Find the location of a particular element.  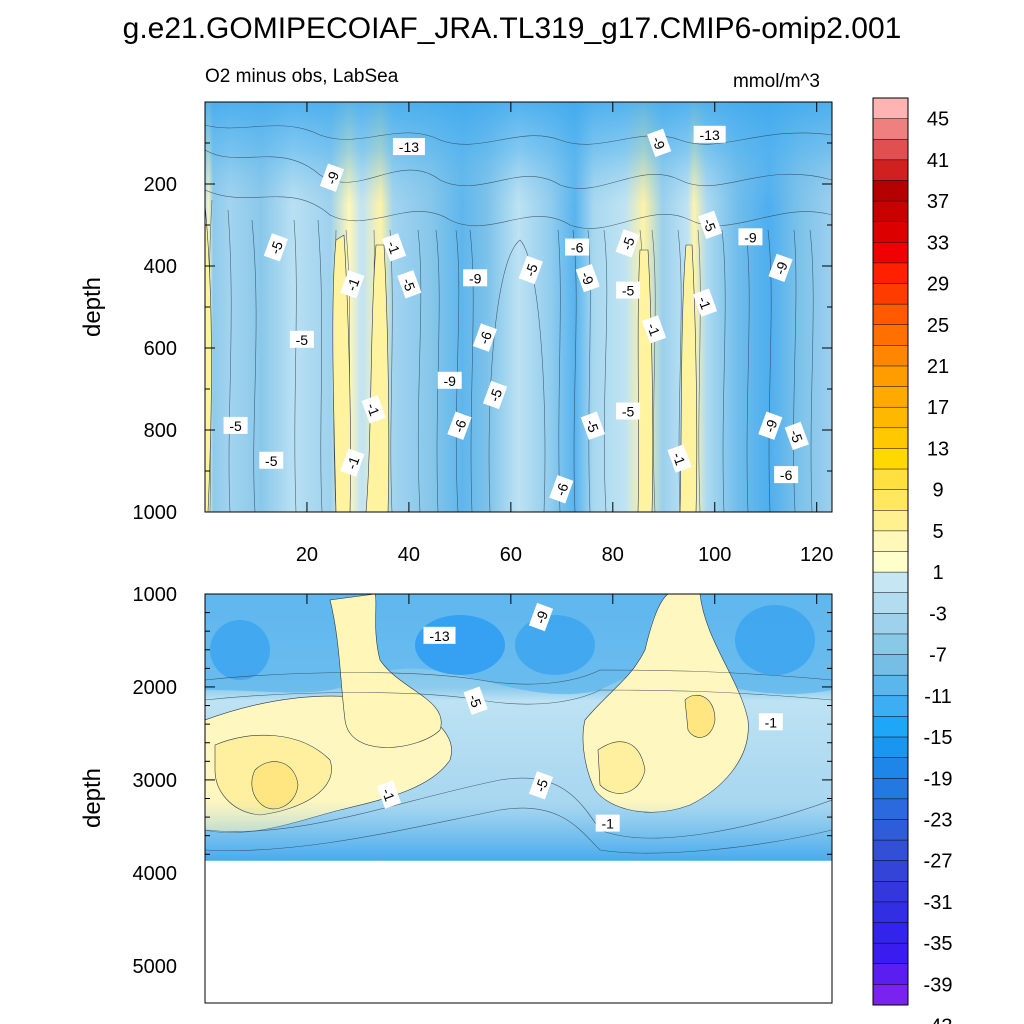

upper-x-tick-label: 100 is located at coordinates (714, 555).